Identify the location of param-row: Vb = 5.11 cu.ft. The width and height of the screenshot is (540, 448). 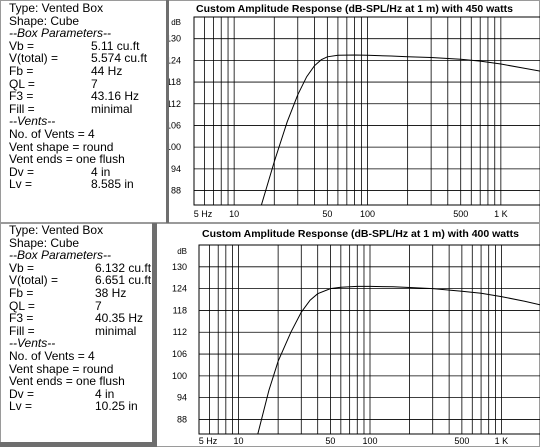
(74, 45).